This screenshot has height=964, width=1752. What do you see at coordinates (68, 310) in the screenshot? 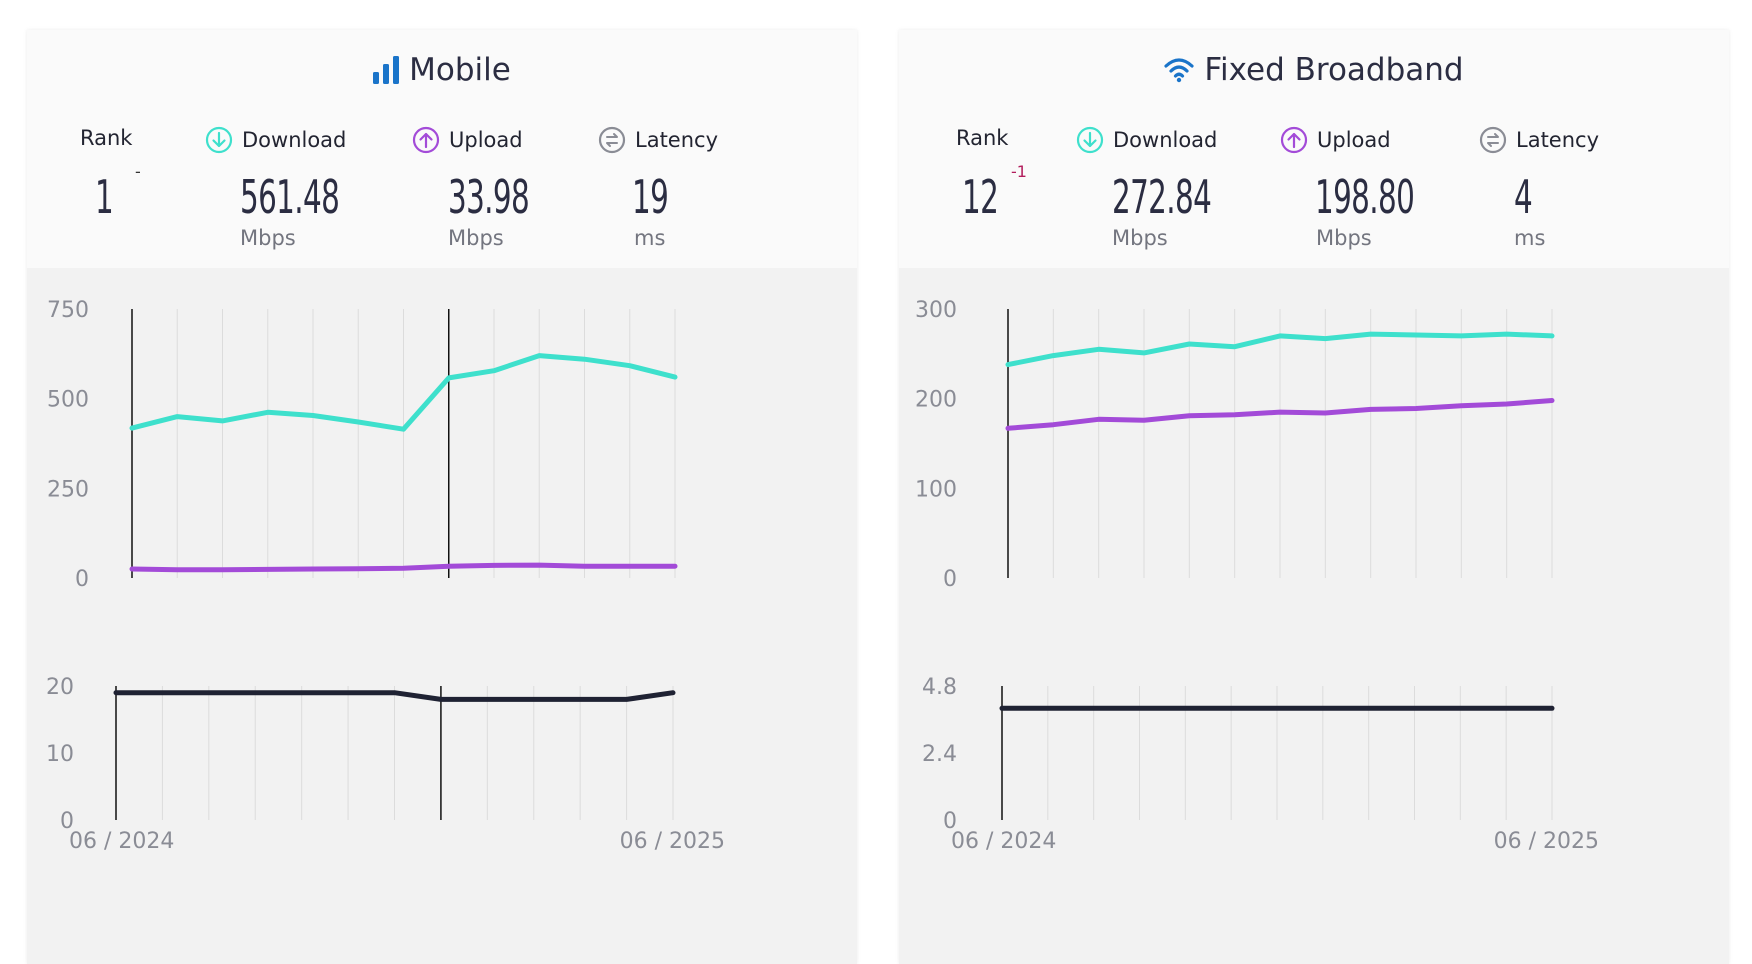
I see `y-tick-label: 750` at bounding box center [68, 310].